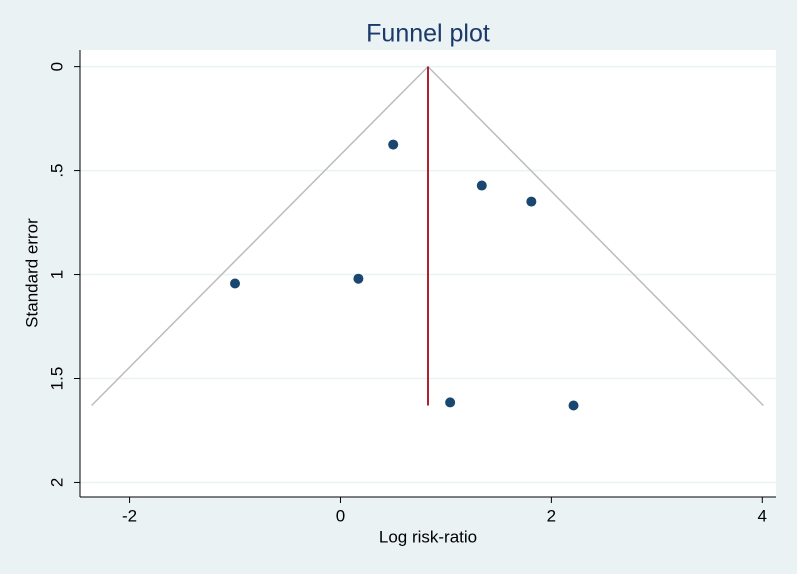  Describe the element at coordinates (428, 536) in the screenshot. I see `x-axis-title: Log risk-ratio` at that location.